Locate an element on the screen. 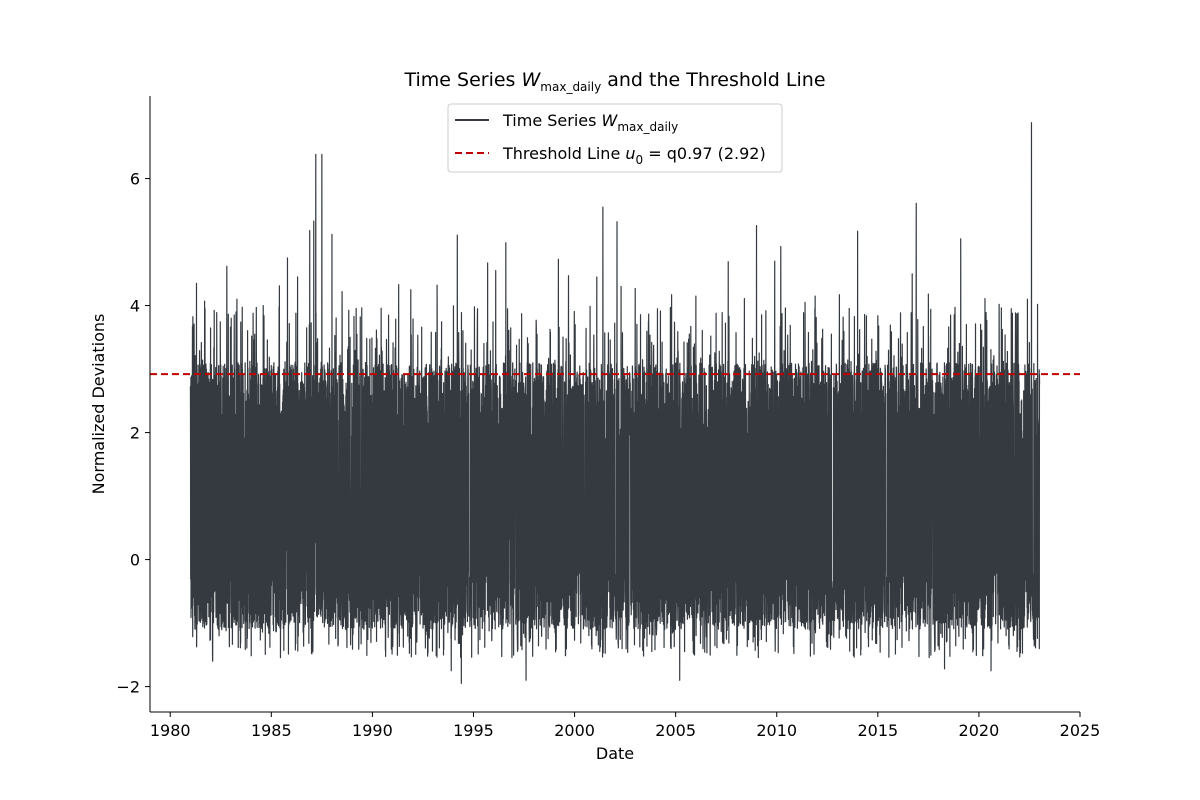 The width and height of the screenshot is (1200, 800). y-tick-label: 0 is located at coordinates (135, 560).